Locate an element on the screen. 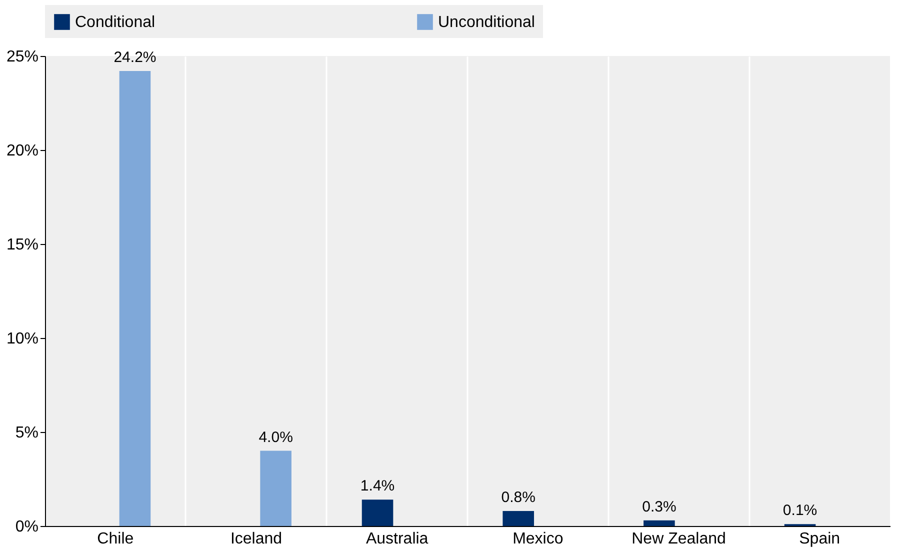 This screenshot has width=912, height=560. x-tick-label: Mexico is located at coordinates (538, 539).